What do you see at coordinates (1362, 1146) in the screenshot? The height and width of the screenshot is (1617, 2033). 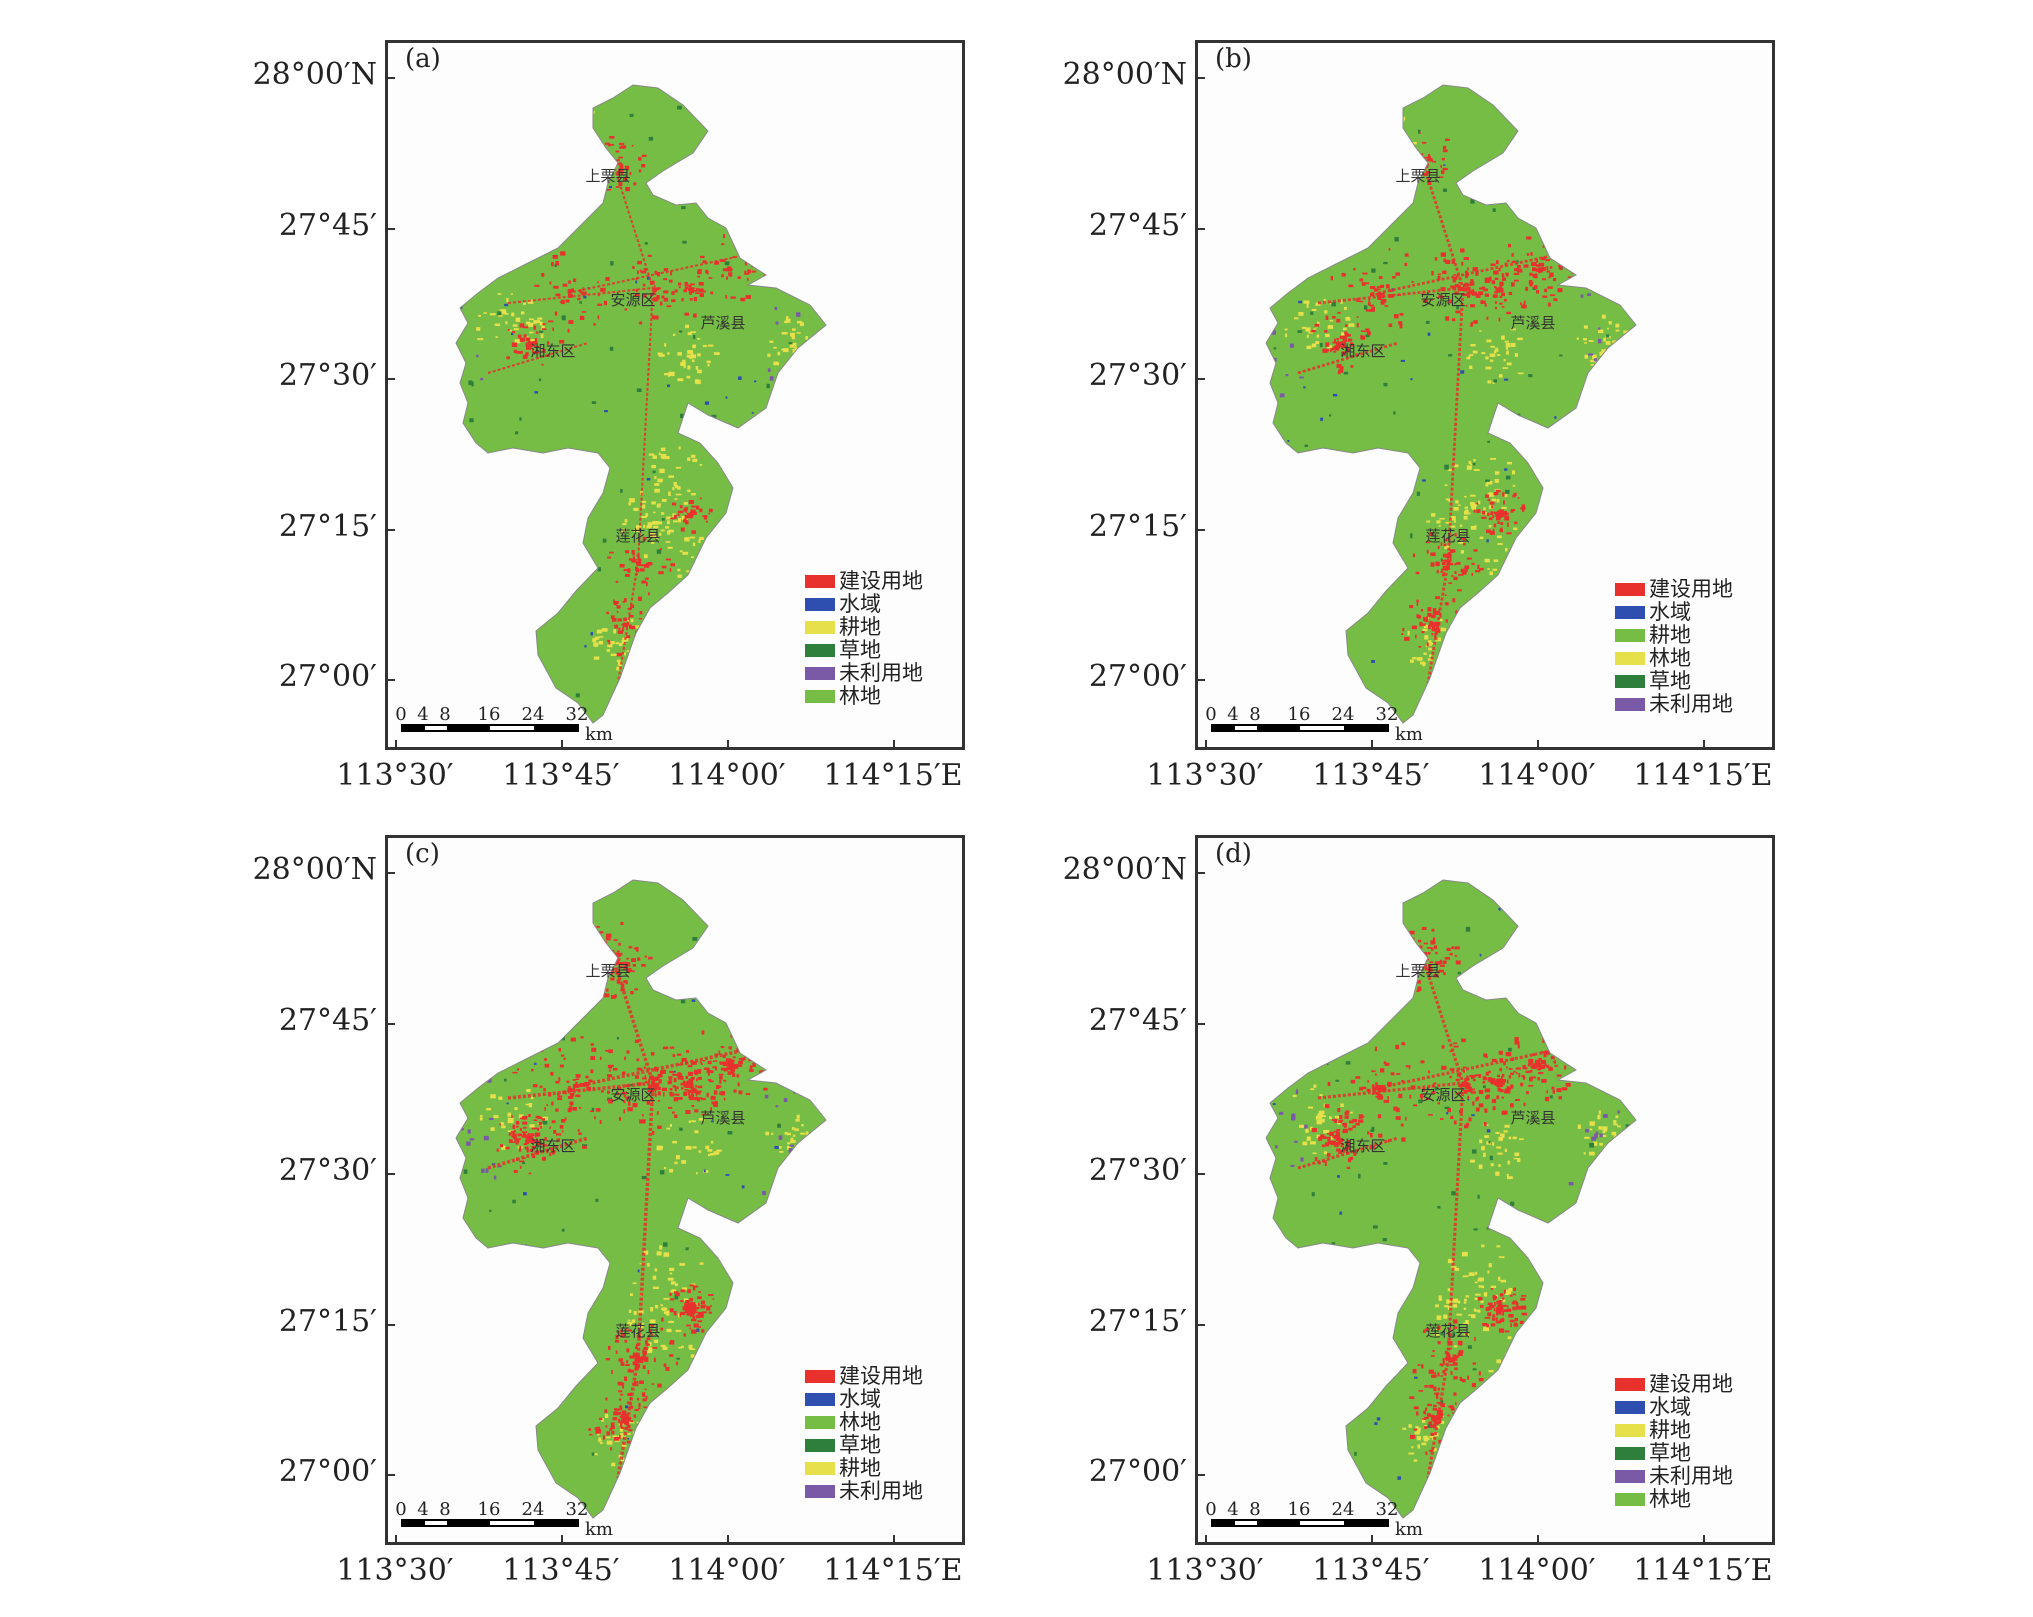 I see `county-label: 湘东区` at bounding box center [1362, 1146].